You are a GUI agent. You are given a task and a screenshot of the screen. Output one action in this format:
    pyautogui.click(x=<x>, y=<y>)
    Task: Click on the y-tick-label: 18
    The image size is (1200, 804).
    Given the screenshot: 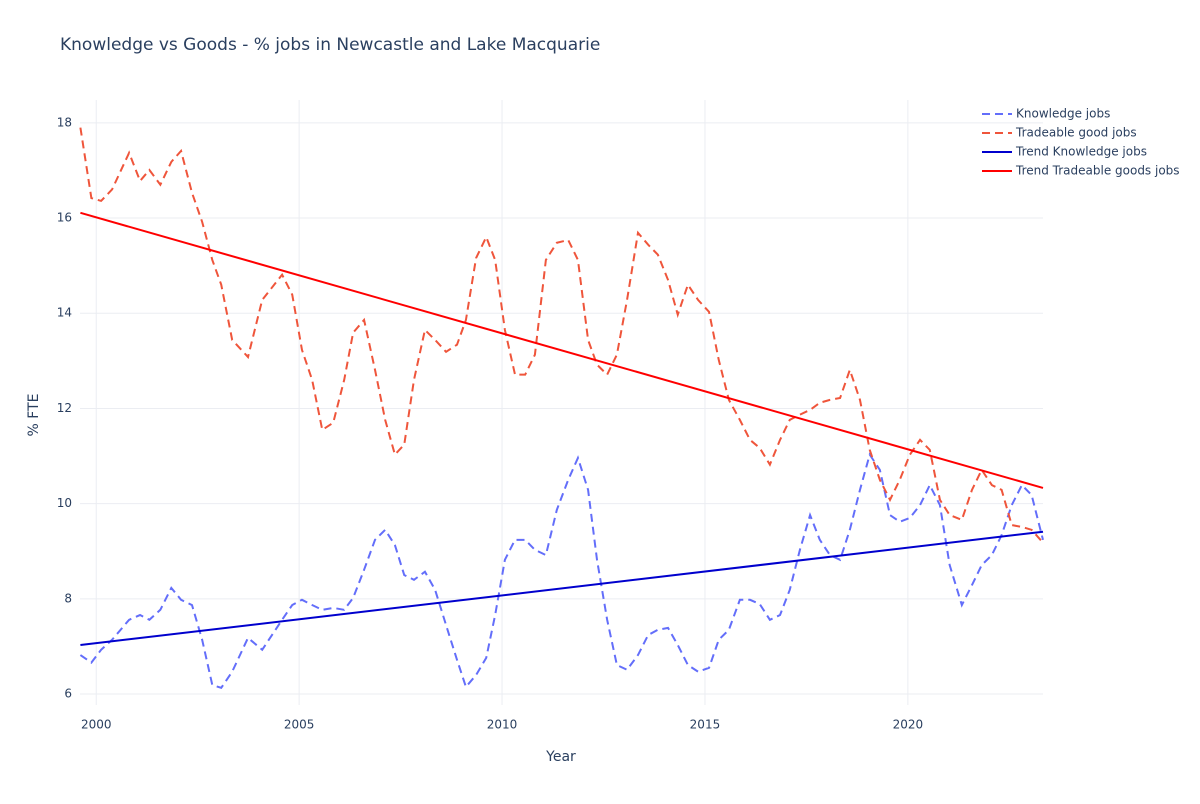 What is the action you would take?
    pyautogui.click(x=64, y=122)
    